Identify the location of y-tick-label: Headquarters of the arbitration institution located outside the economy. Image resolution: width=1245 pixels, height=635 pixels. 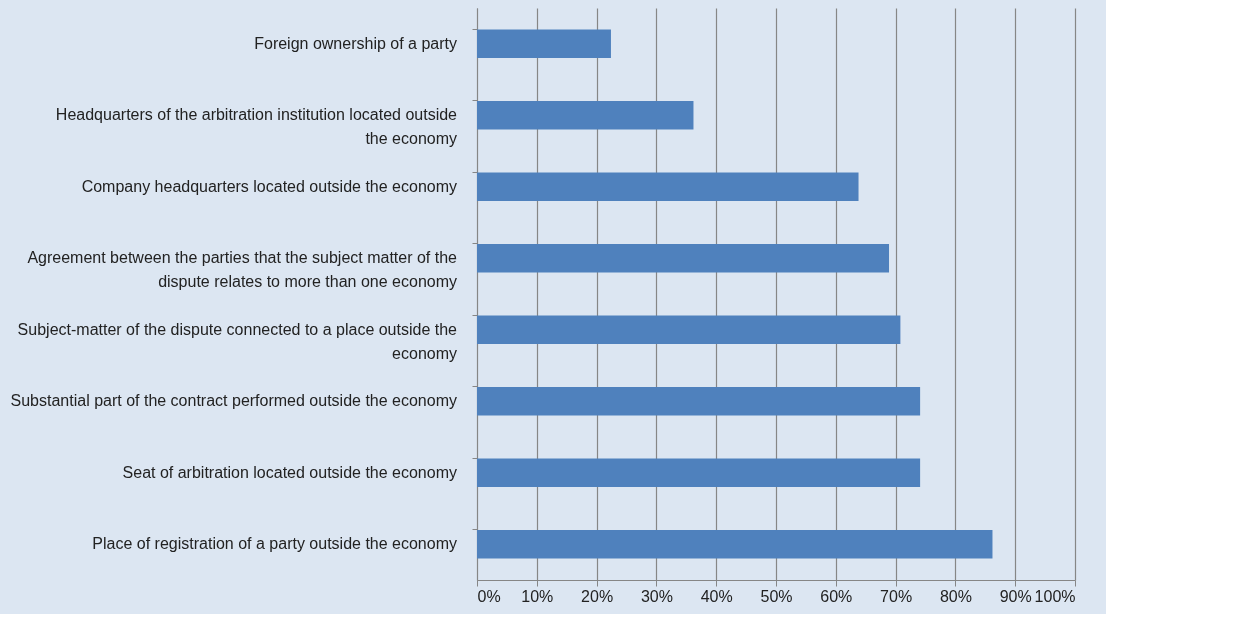
(256, 127).